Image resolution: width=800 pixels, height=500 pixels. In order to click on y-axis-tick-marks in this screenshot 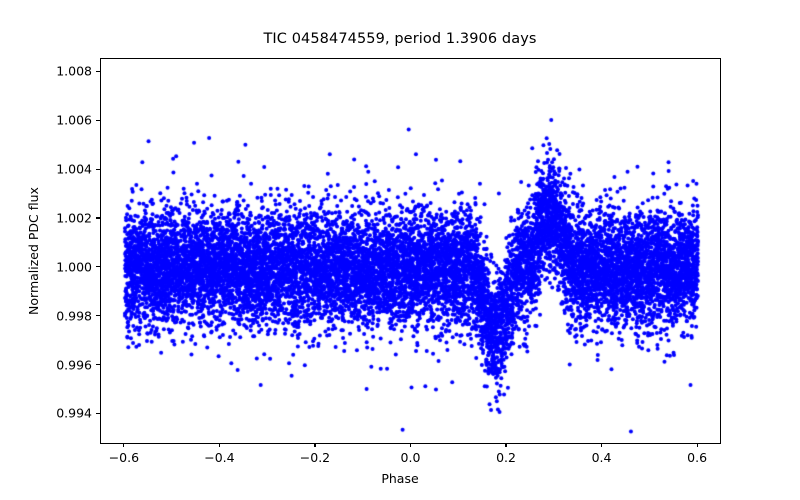, I will do `click(98, 250)`.